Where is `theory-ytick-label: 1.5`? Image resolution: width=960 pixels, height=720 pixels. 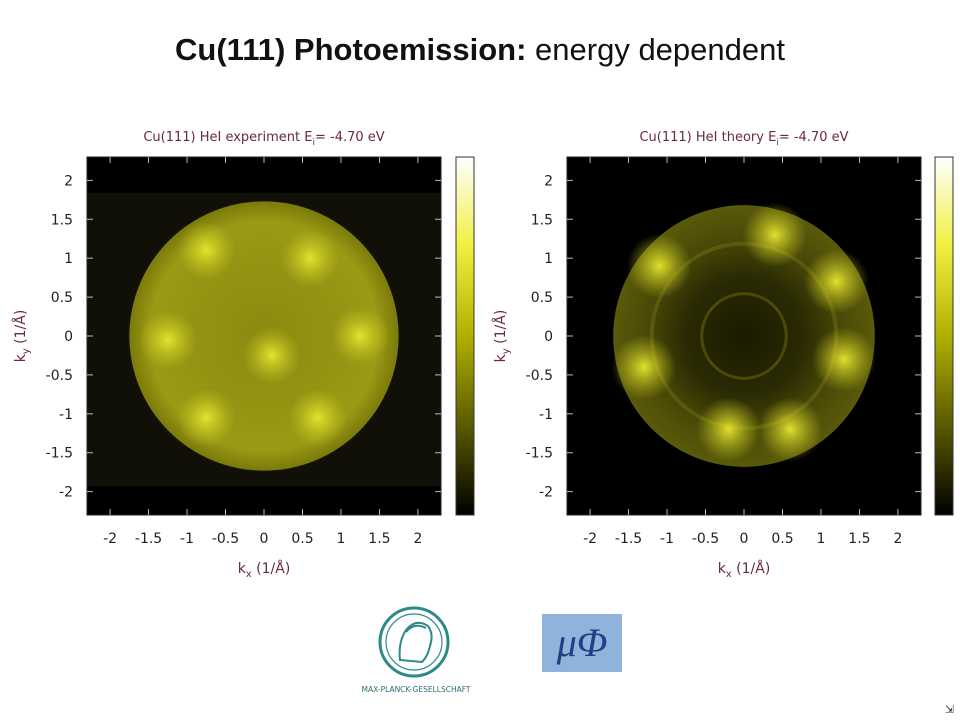
theory-ytick-label: 1.5 is located at coordinates (542, 220).